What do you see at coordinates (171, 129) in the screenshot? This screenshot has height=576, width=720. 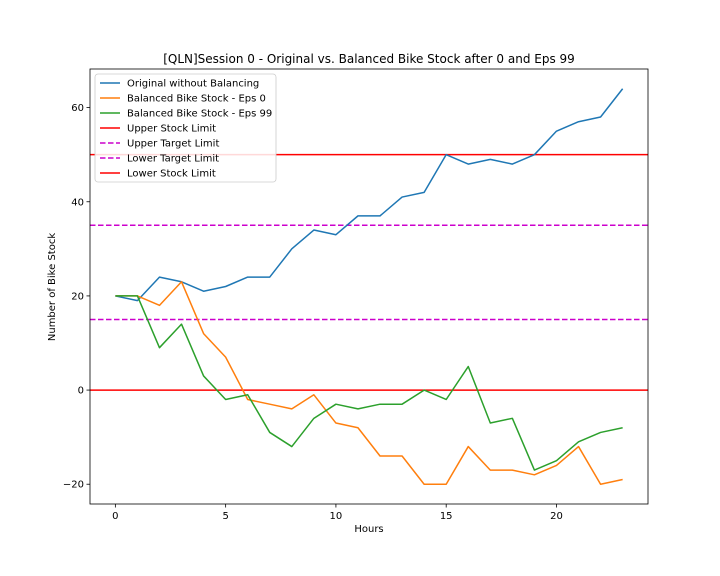 I see `legend-entry-label: Upper Stock Limit` at bounding box center [171, 129].